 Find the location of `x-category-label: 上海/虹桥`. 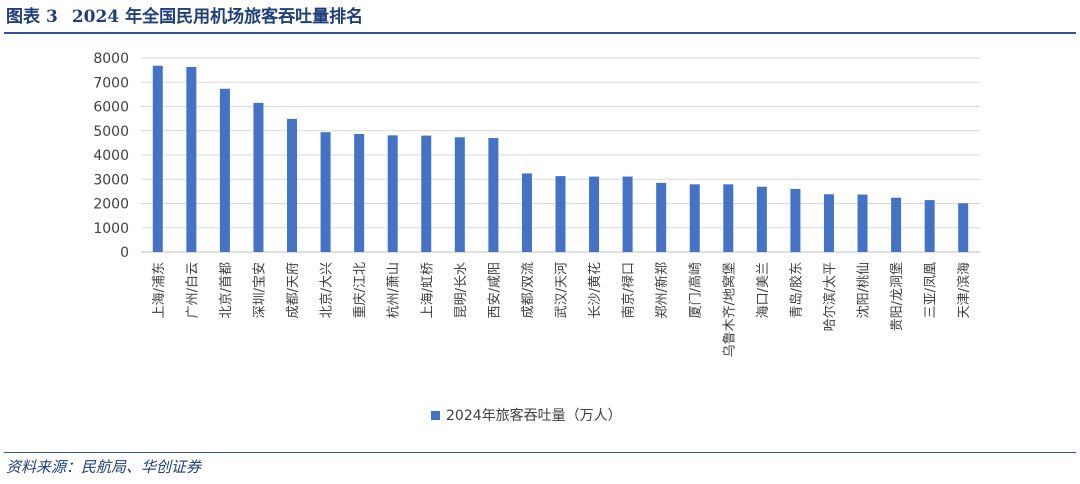

x-category-label: 上海/虹桥 is located at coordinates (427, 290).